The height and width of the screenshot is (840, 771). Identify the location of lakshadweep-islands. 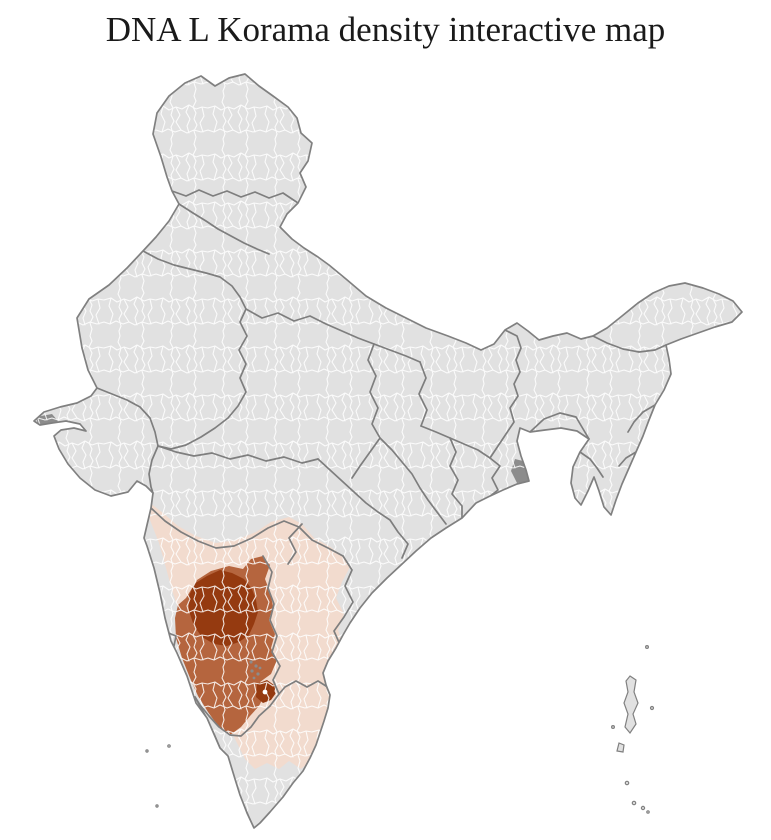
(158, 776).